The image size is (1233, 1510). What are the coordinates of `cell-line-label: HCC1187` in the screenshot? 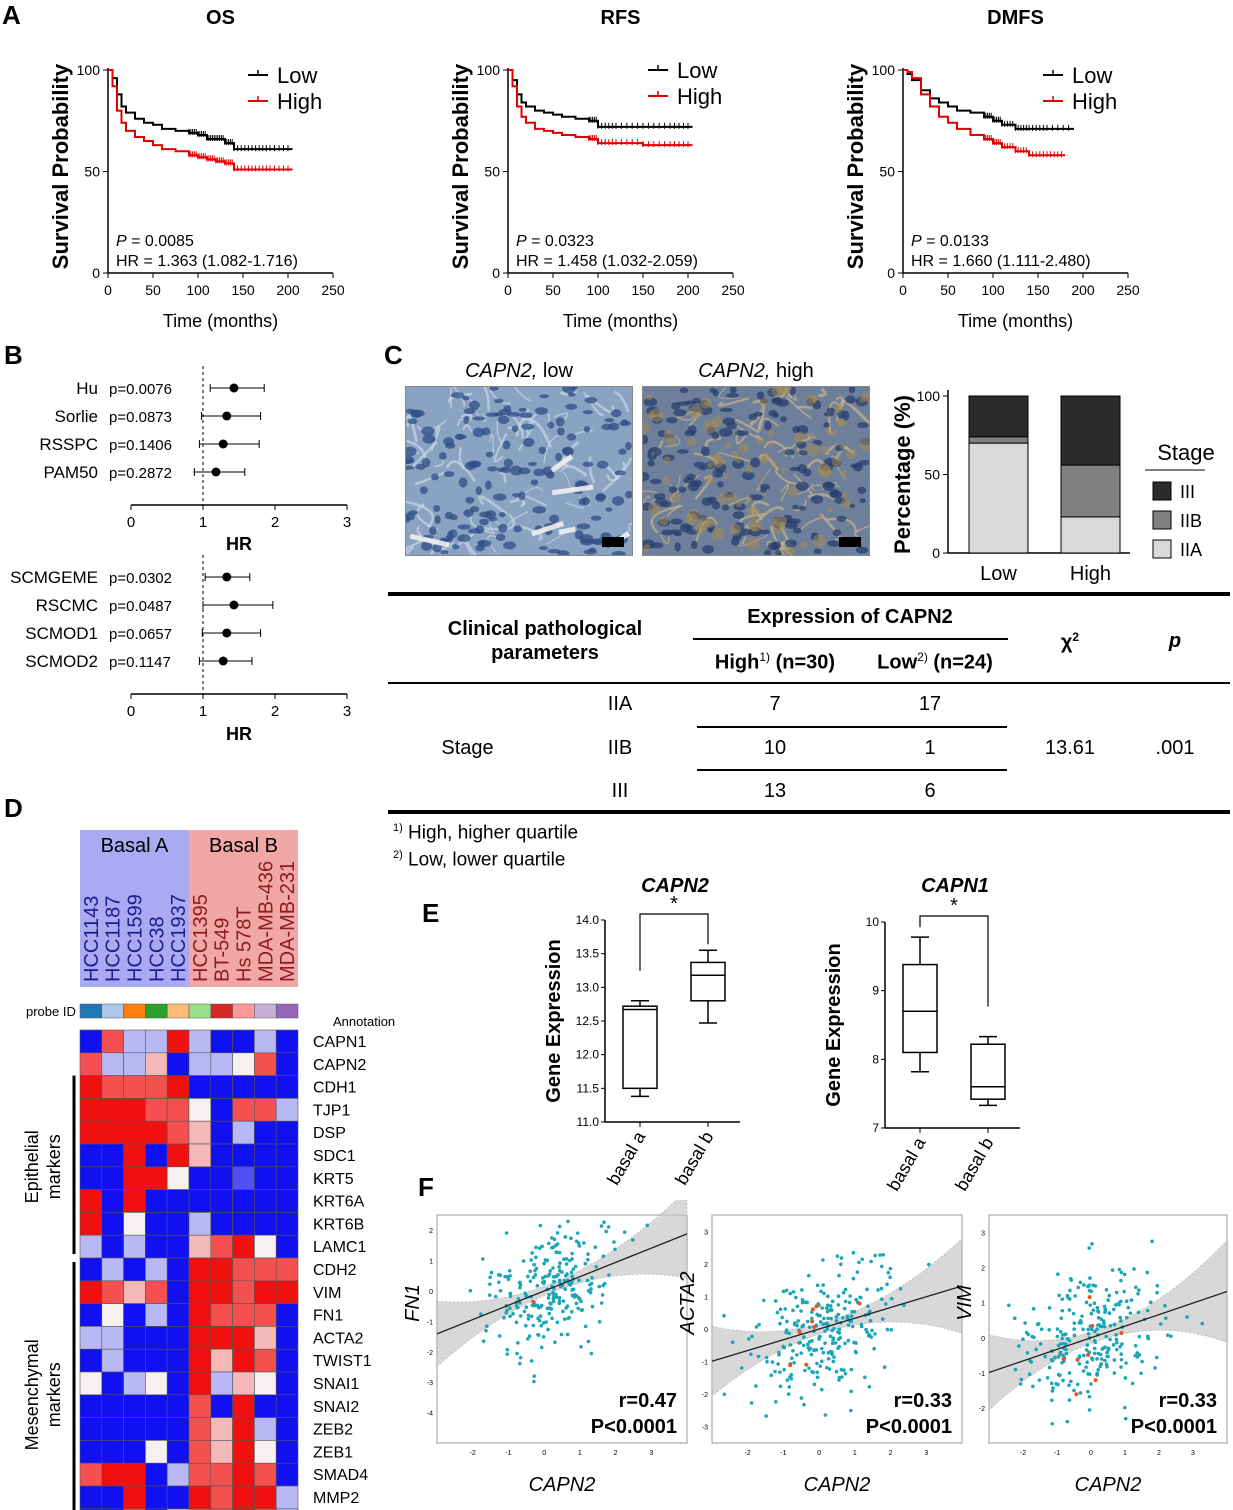 It's located at (114, 939).